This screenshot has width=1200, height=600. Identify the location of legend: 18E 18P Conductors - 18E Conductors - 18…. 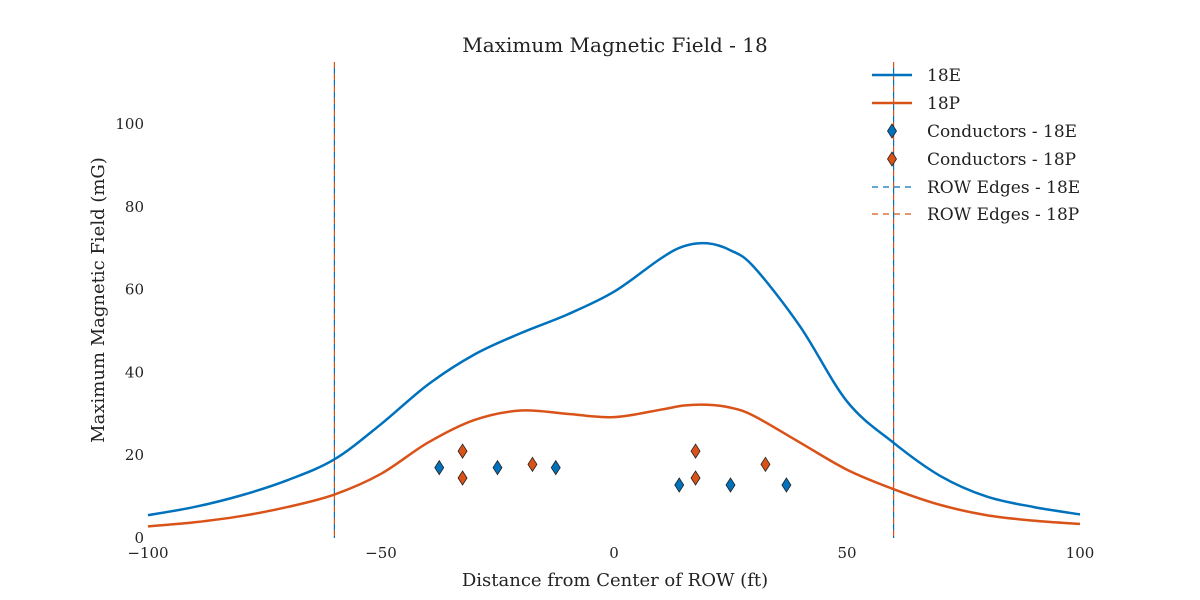
(976, 145).